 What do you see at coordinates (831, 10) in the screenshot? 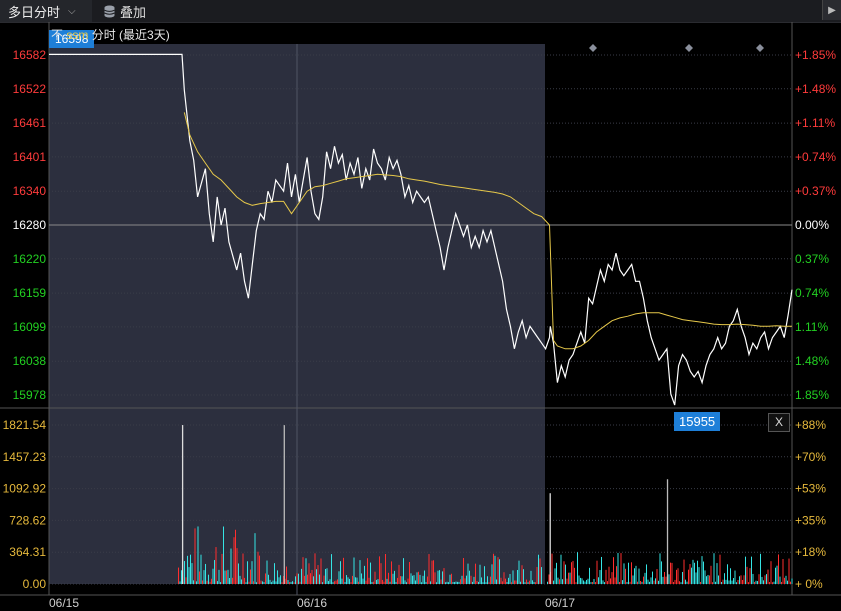
I see `triangle-right-icon: ▶` at bounding box center [831, 10].